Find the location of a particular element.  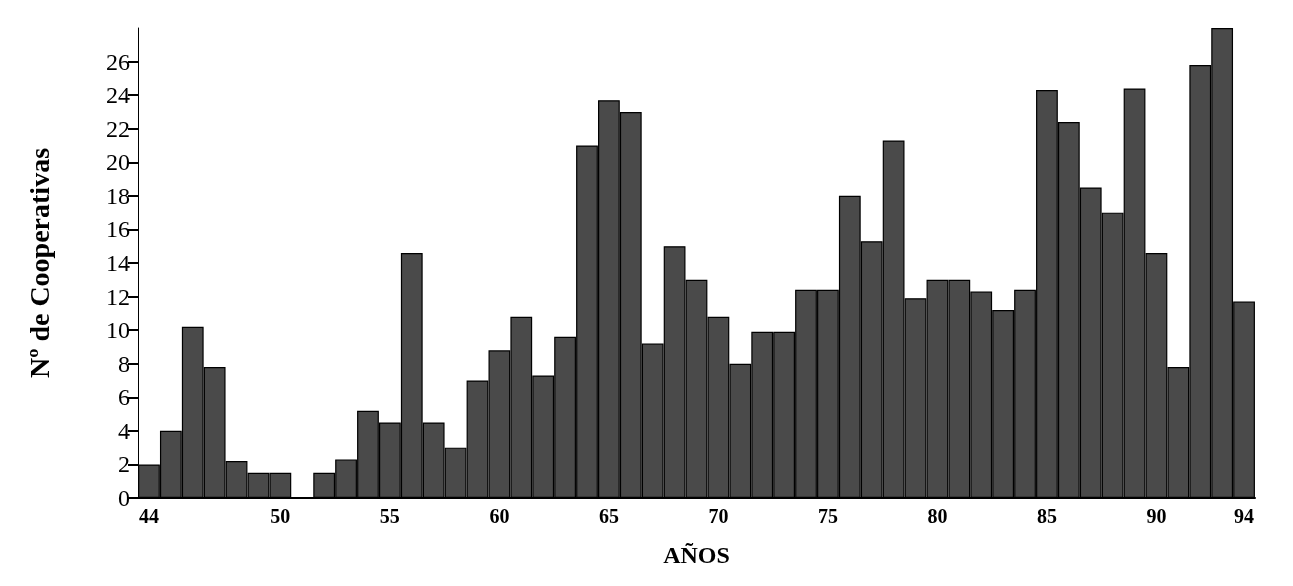

x-tick-label: 75 is located at coordinates (827, 516).